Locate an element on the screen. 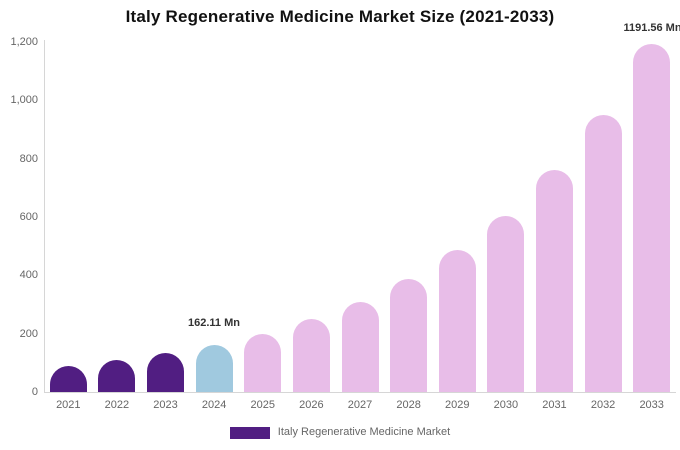 This screenshot has height=450, width=680. bar-2033 is located at coordinates (652, 218).